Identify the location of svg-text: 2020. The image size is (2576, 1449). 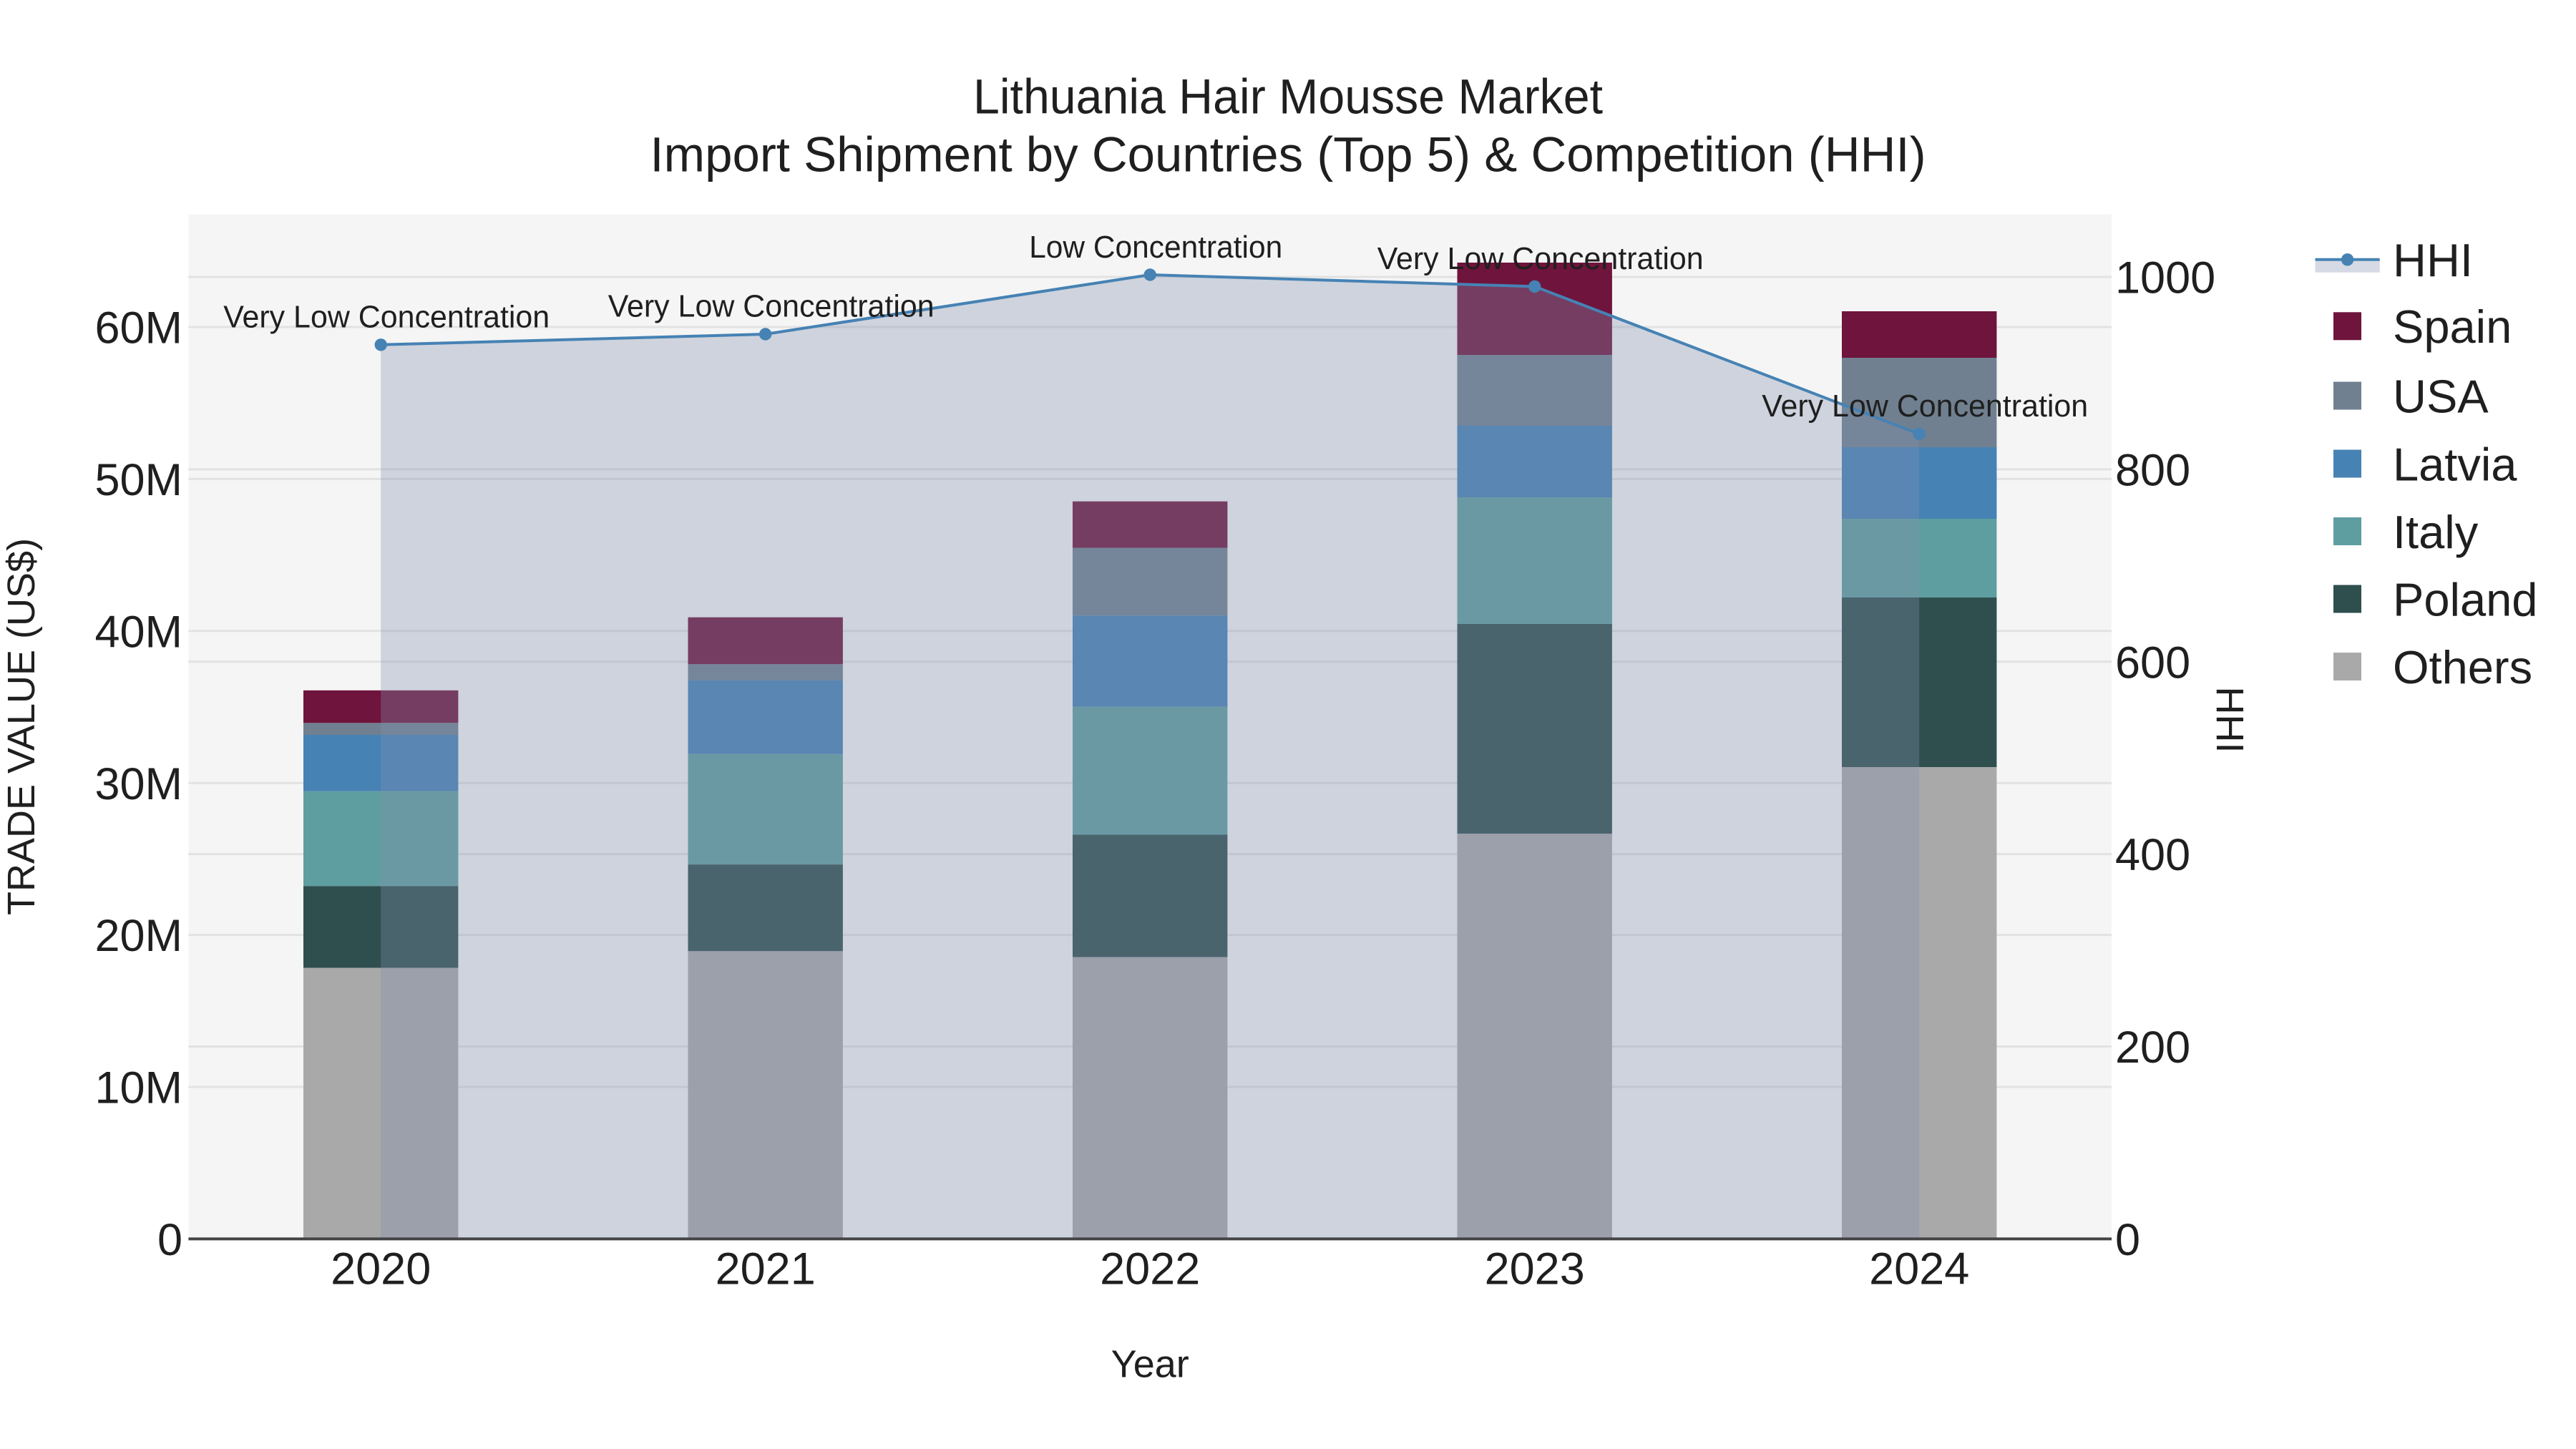
(381, 1269).